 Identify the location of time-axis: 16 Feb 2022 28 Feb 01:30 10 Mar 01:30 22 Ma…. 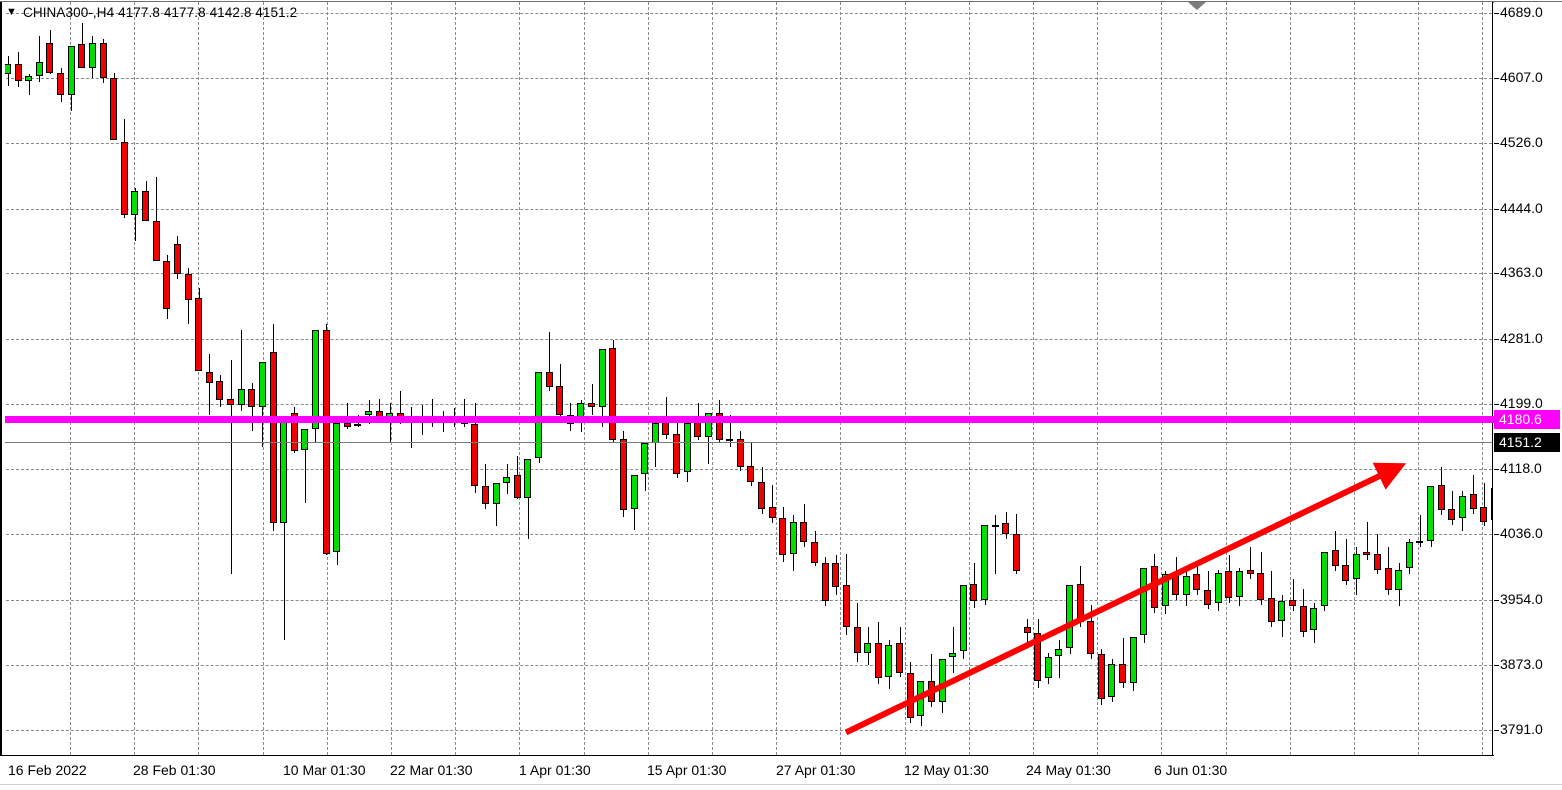
(781, 773).